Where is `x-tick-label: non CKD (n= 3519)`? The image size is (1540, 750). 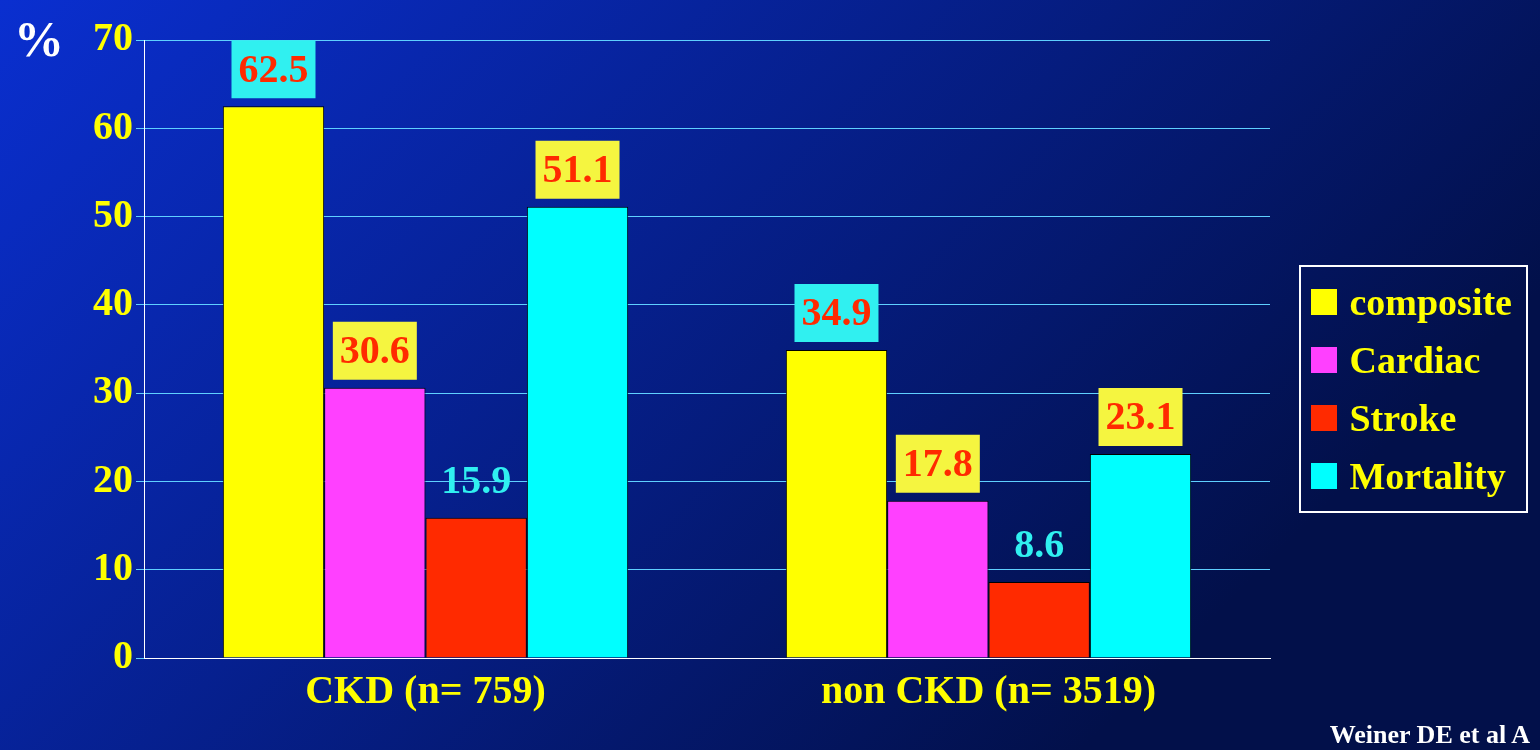
x-tick-label: non CKD (n= 3519) is located at coordinates (988, 690).